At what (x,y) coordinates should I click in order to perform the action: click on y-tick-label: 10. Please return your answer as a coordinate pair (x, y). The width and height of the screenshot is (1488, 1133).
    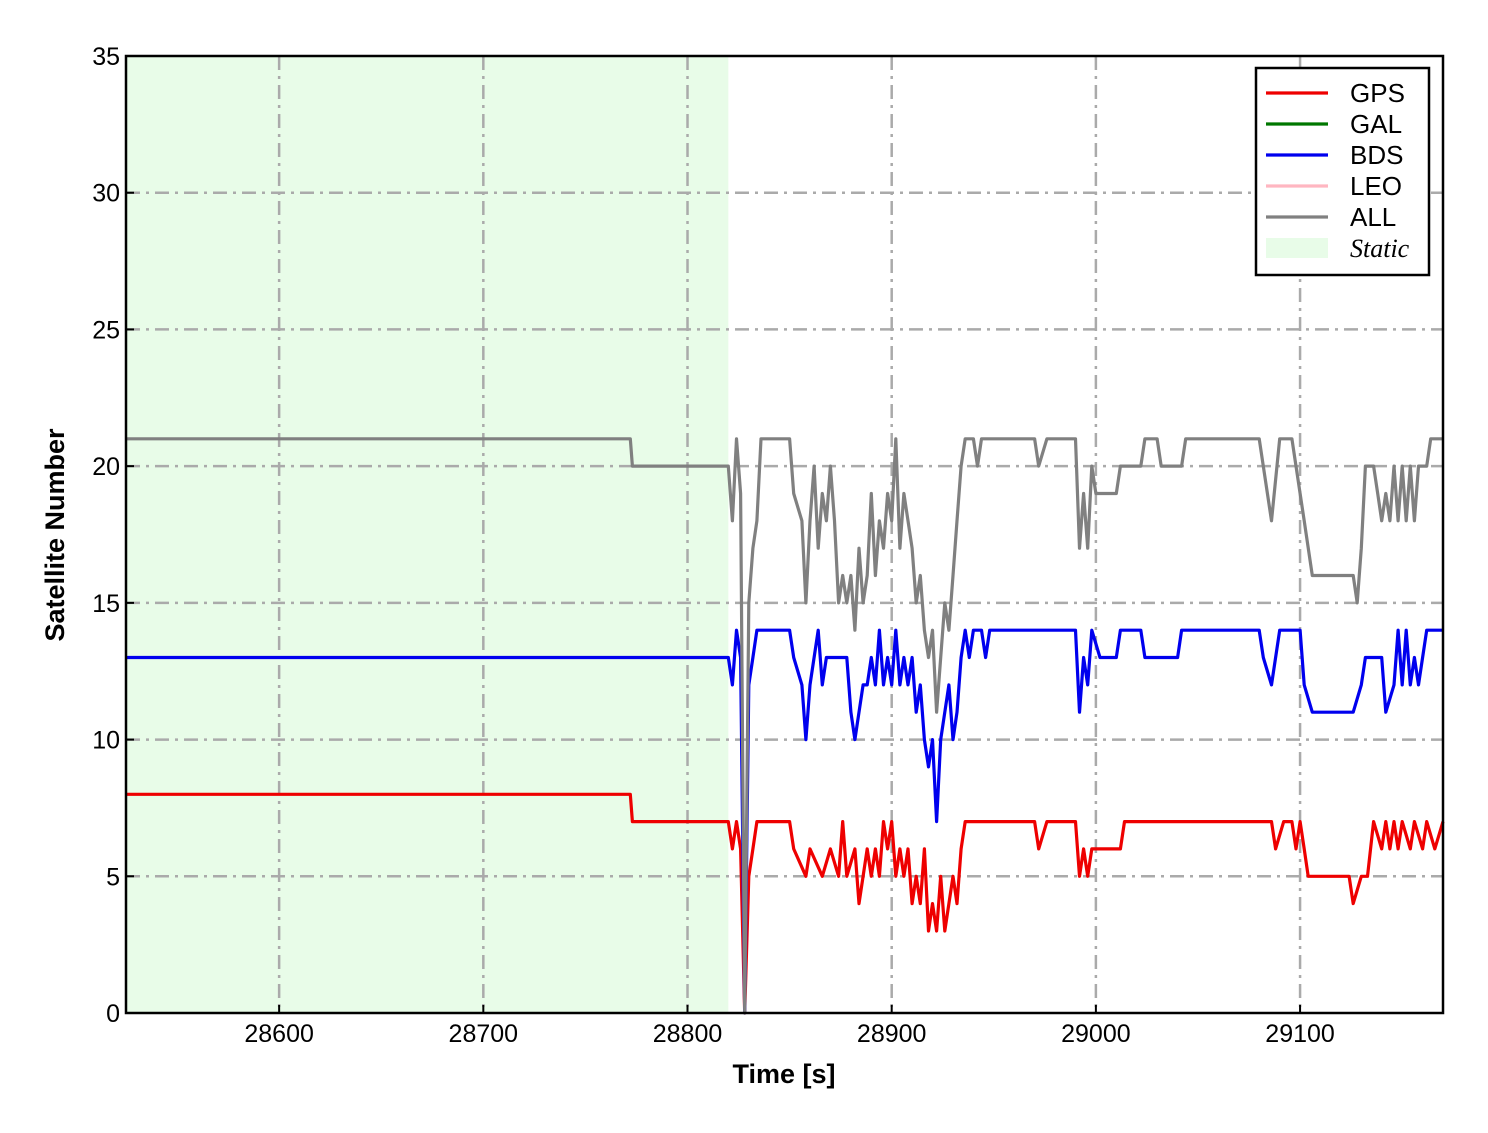
    Looking at the image, I should click on (106, 741).